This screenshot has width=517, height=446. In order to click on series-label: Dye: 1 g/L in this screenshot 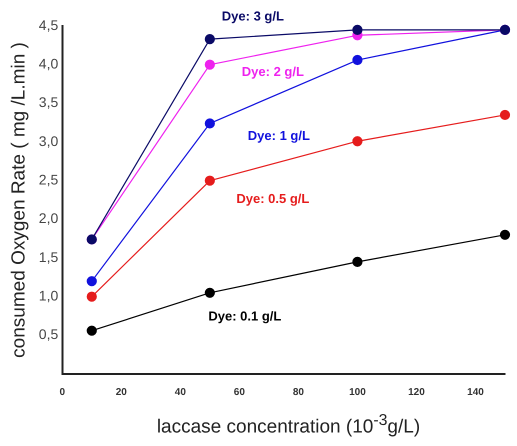, I will do `click(279, 136)`.